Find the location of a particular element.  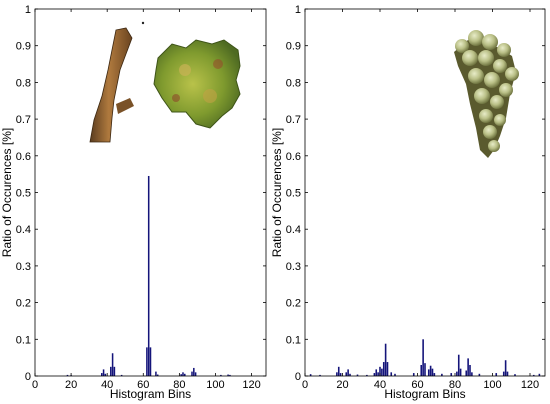

x-tick-label: 0 is located at coordinates (35, 385).